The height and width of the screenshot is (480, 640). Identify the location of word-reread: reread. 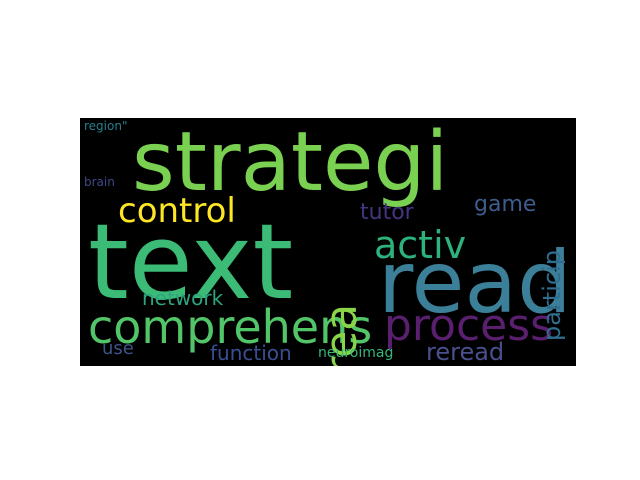
(465, 352).